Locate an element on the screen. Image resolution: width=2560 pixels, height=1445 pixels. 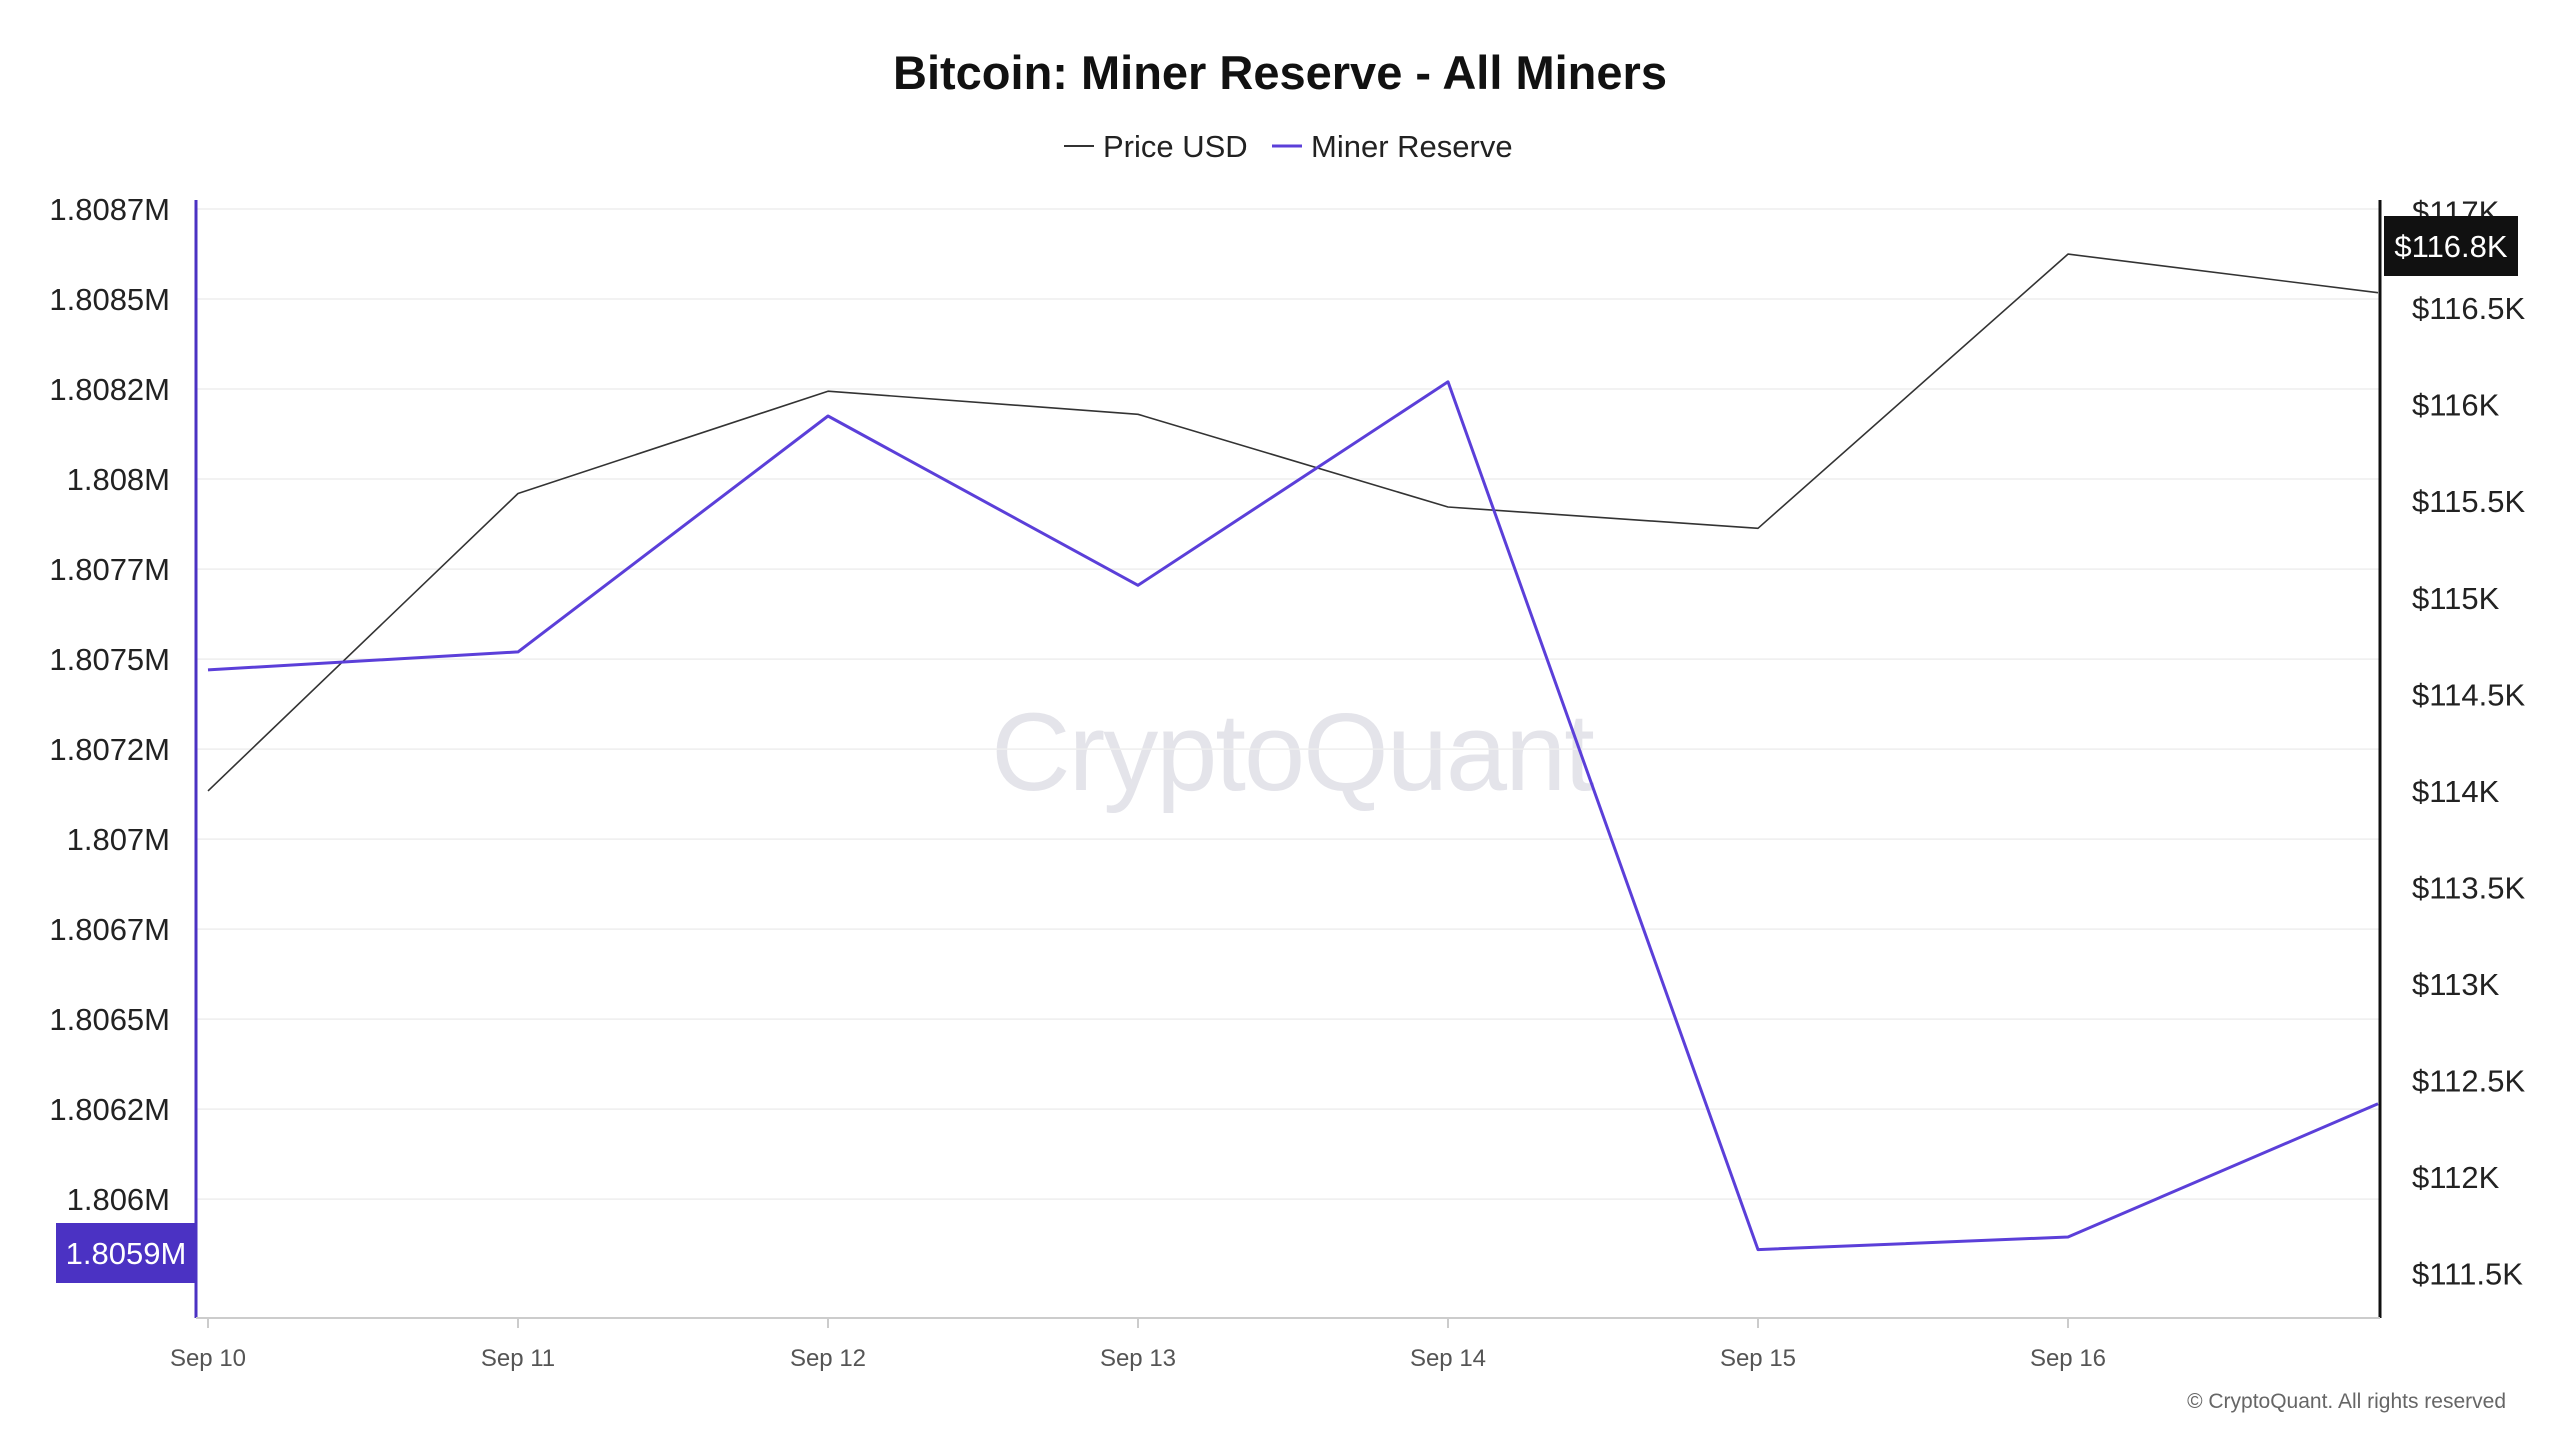
watermark: CryptoQuant is located at coordinates (1292, 752).